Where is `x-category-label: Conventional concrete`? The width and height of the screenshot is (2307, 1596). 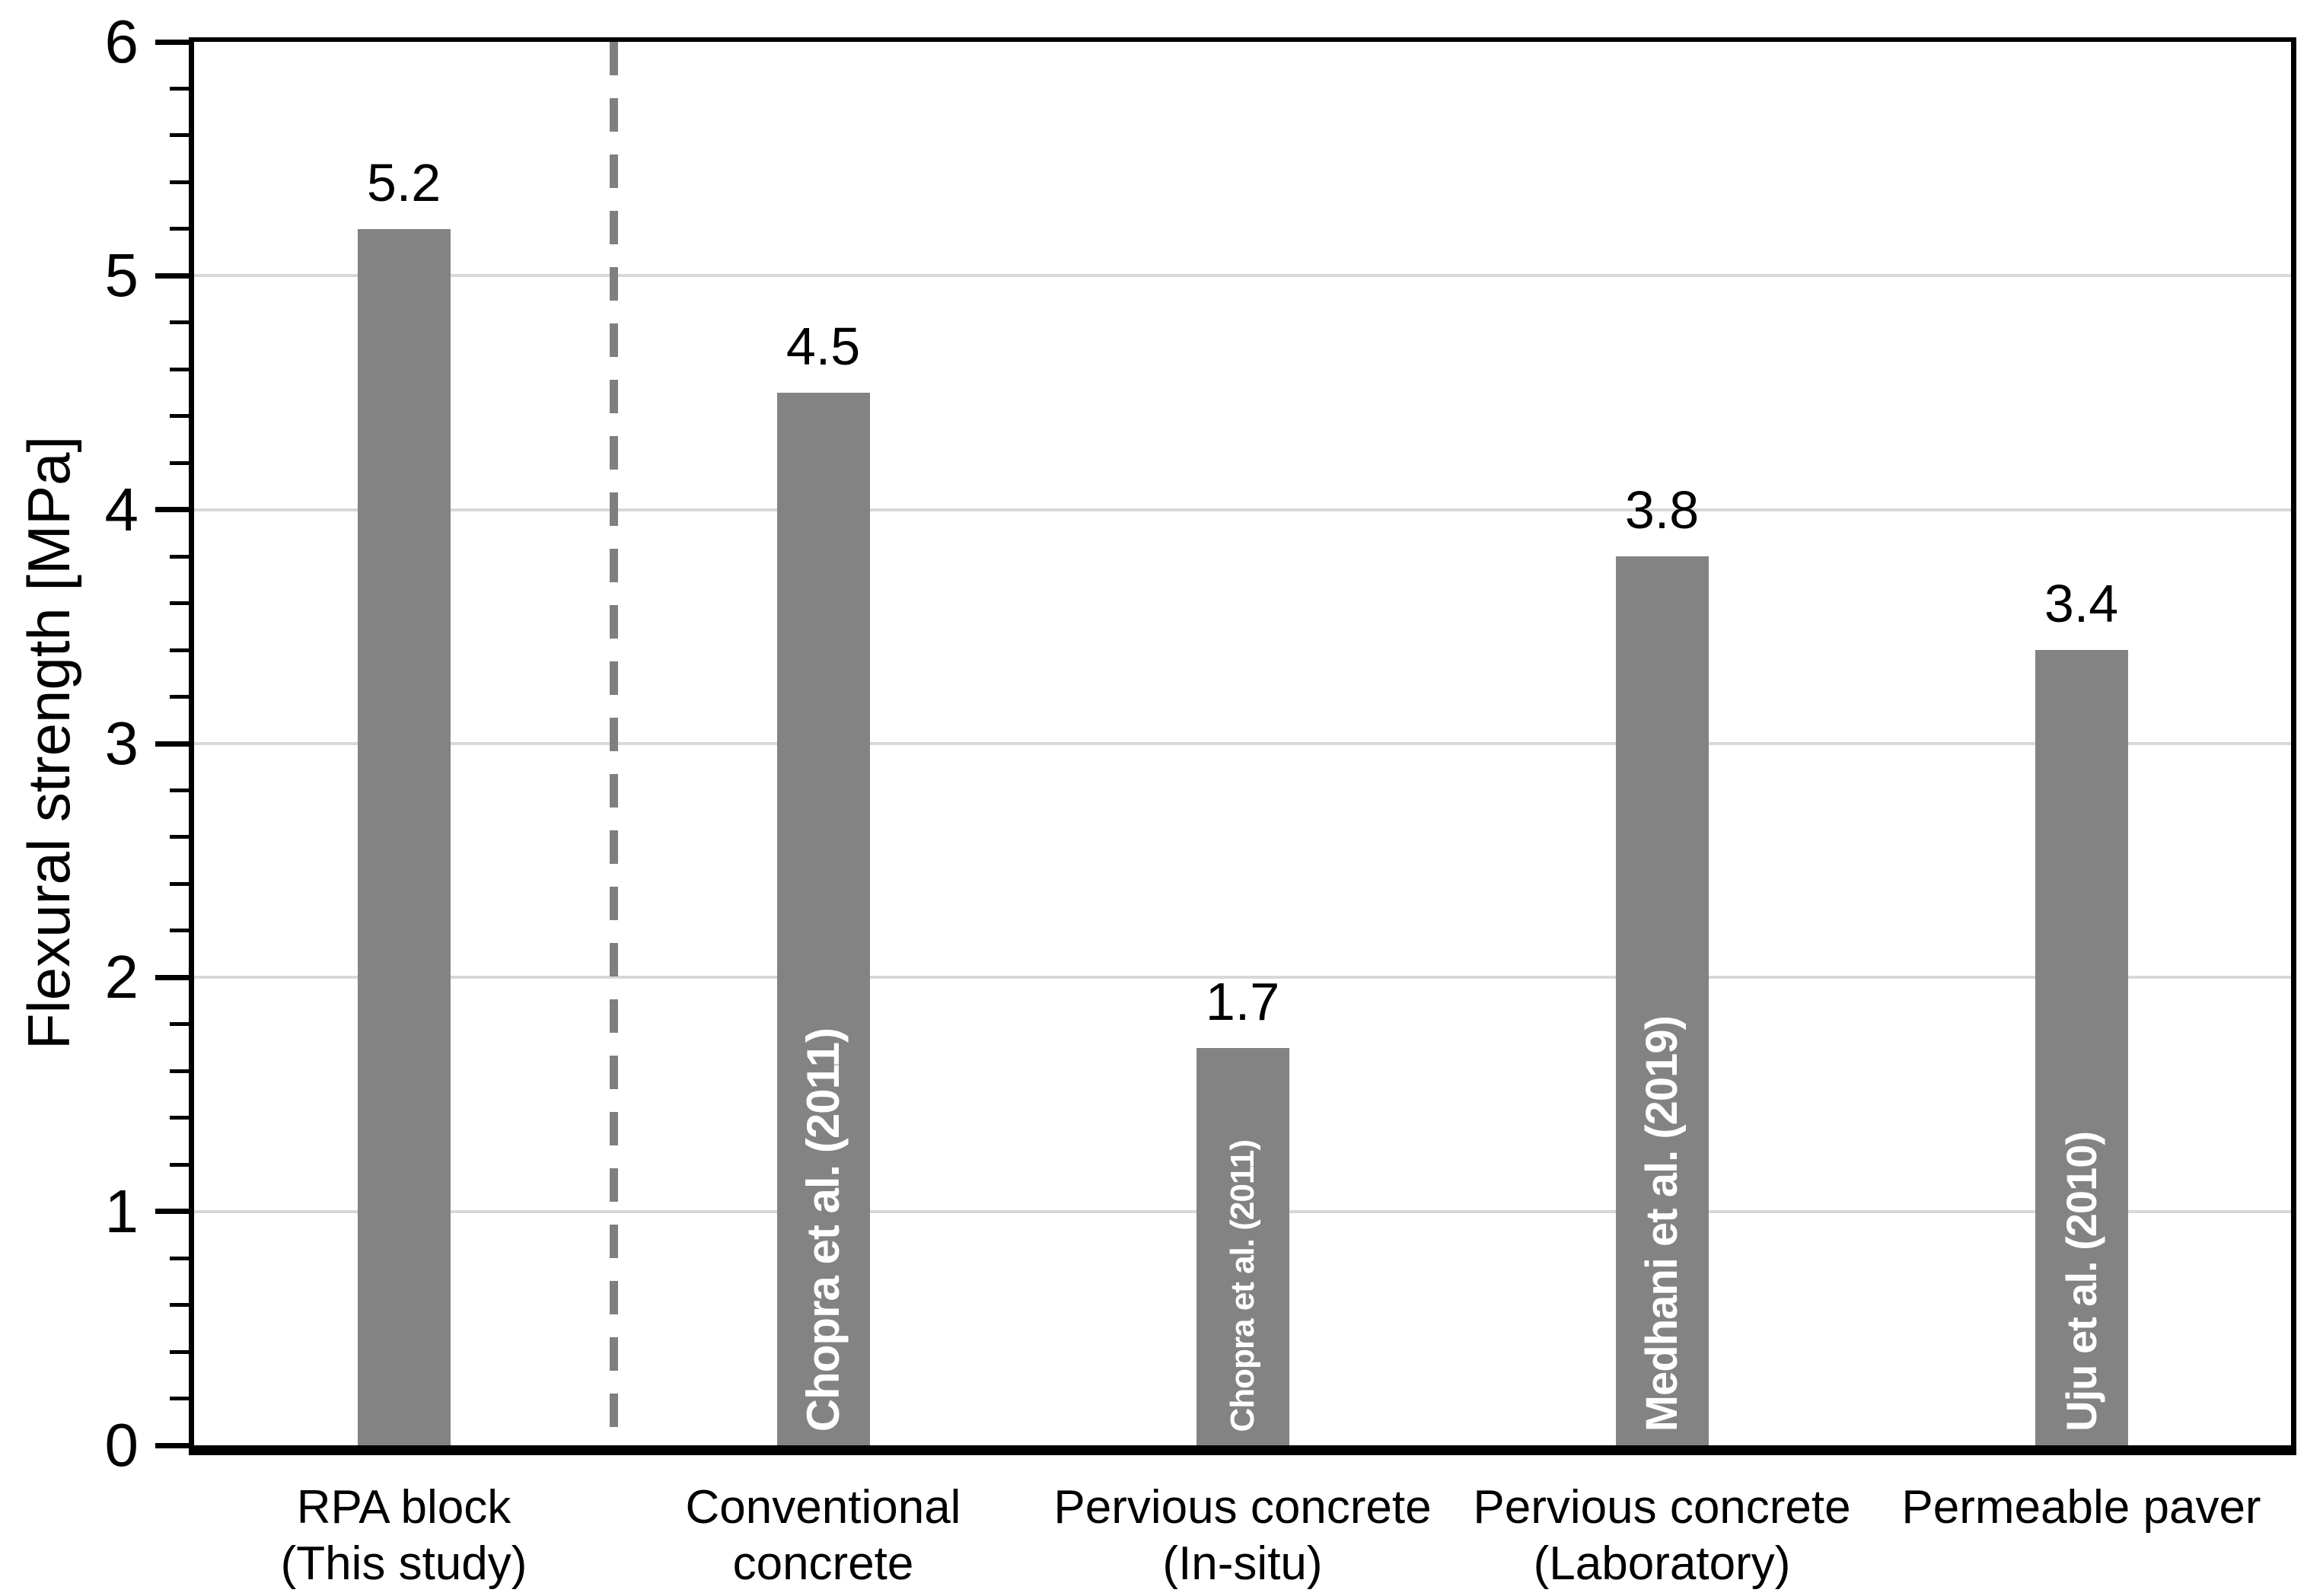
x-category-label: Conventional concrete is located at coordinates (823, 1536).